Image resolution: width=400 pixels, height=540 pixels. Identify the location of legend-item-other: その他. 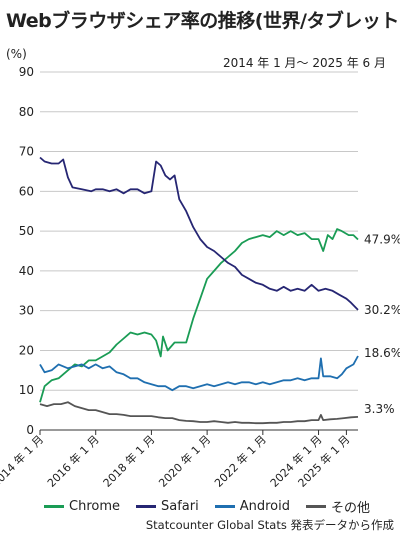
(337, 506).